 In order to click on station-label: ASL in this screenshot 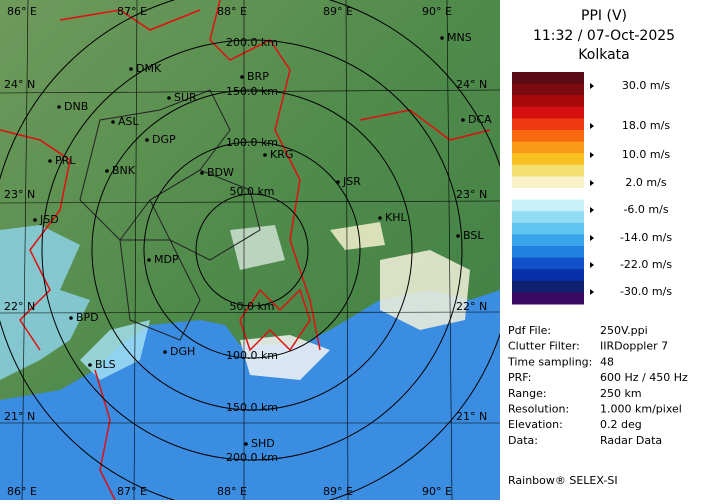, I will do `click(129, 121)`.